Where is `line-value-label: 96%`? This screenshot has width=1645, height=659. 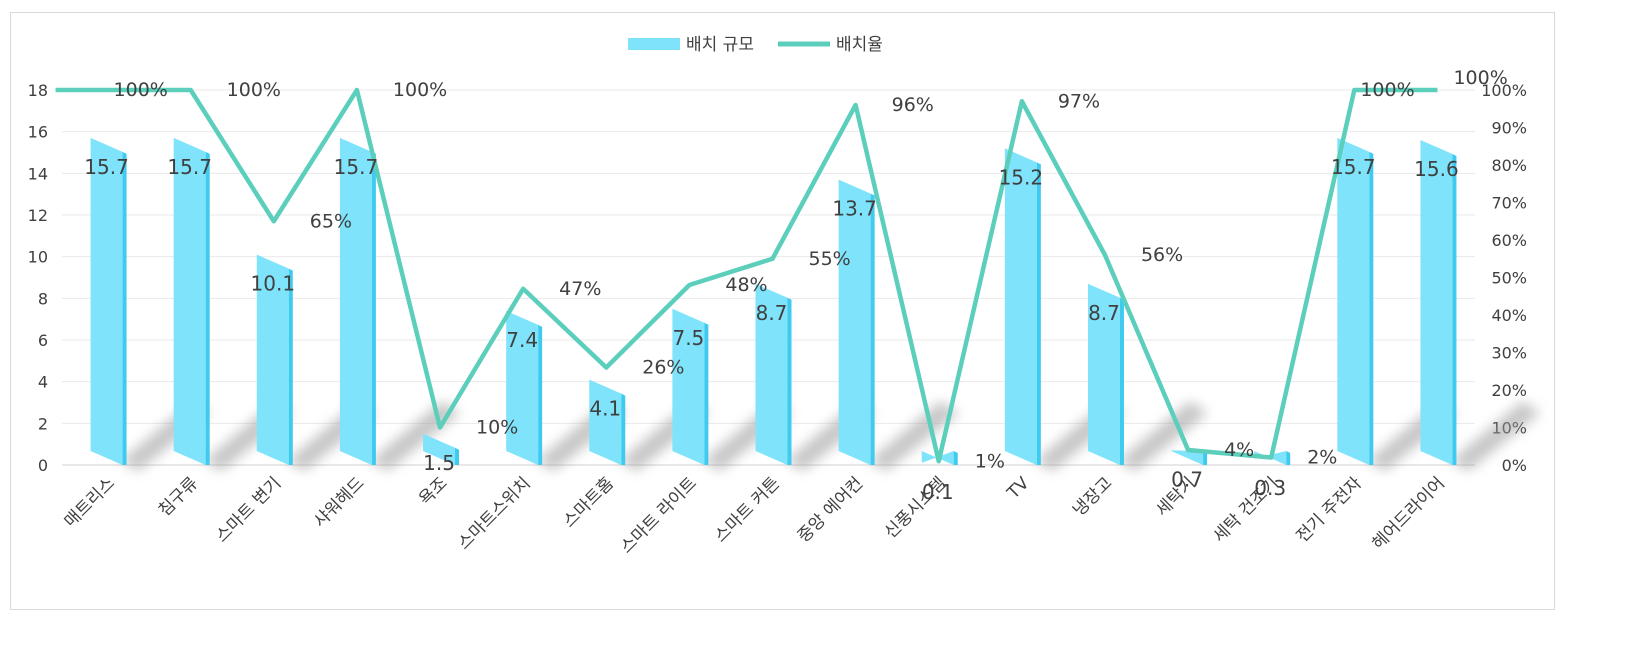 line-value-label: 96% is located at coordinates (913, 105).